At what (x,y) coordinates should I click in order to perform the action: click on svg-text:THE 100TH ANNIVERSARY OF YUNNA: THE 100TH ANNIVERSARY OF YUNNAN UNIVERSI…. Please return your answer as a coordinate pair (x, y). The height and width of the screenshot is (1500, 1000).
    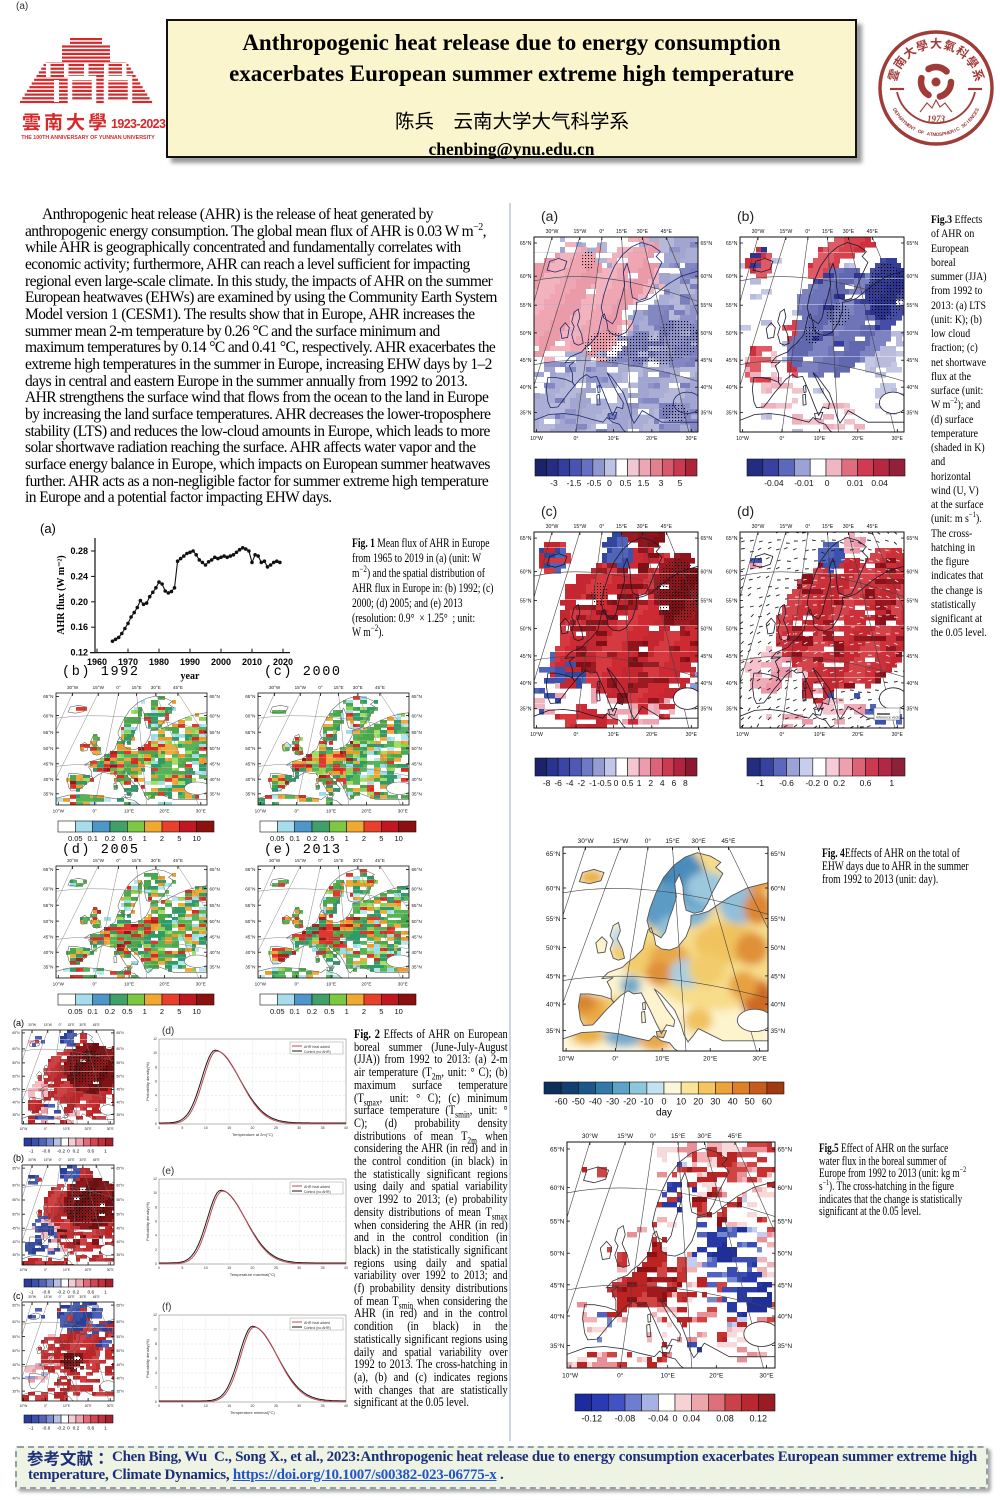
    Looking at the image, I should click on (88, 138).